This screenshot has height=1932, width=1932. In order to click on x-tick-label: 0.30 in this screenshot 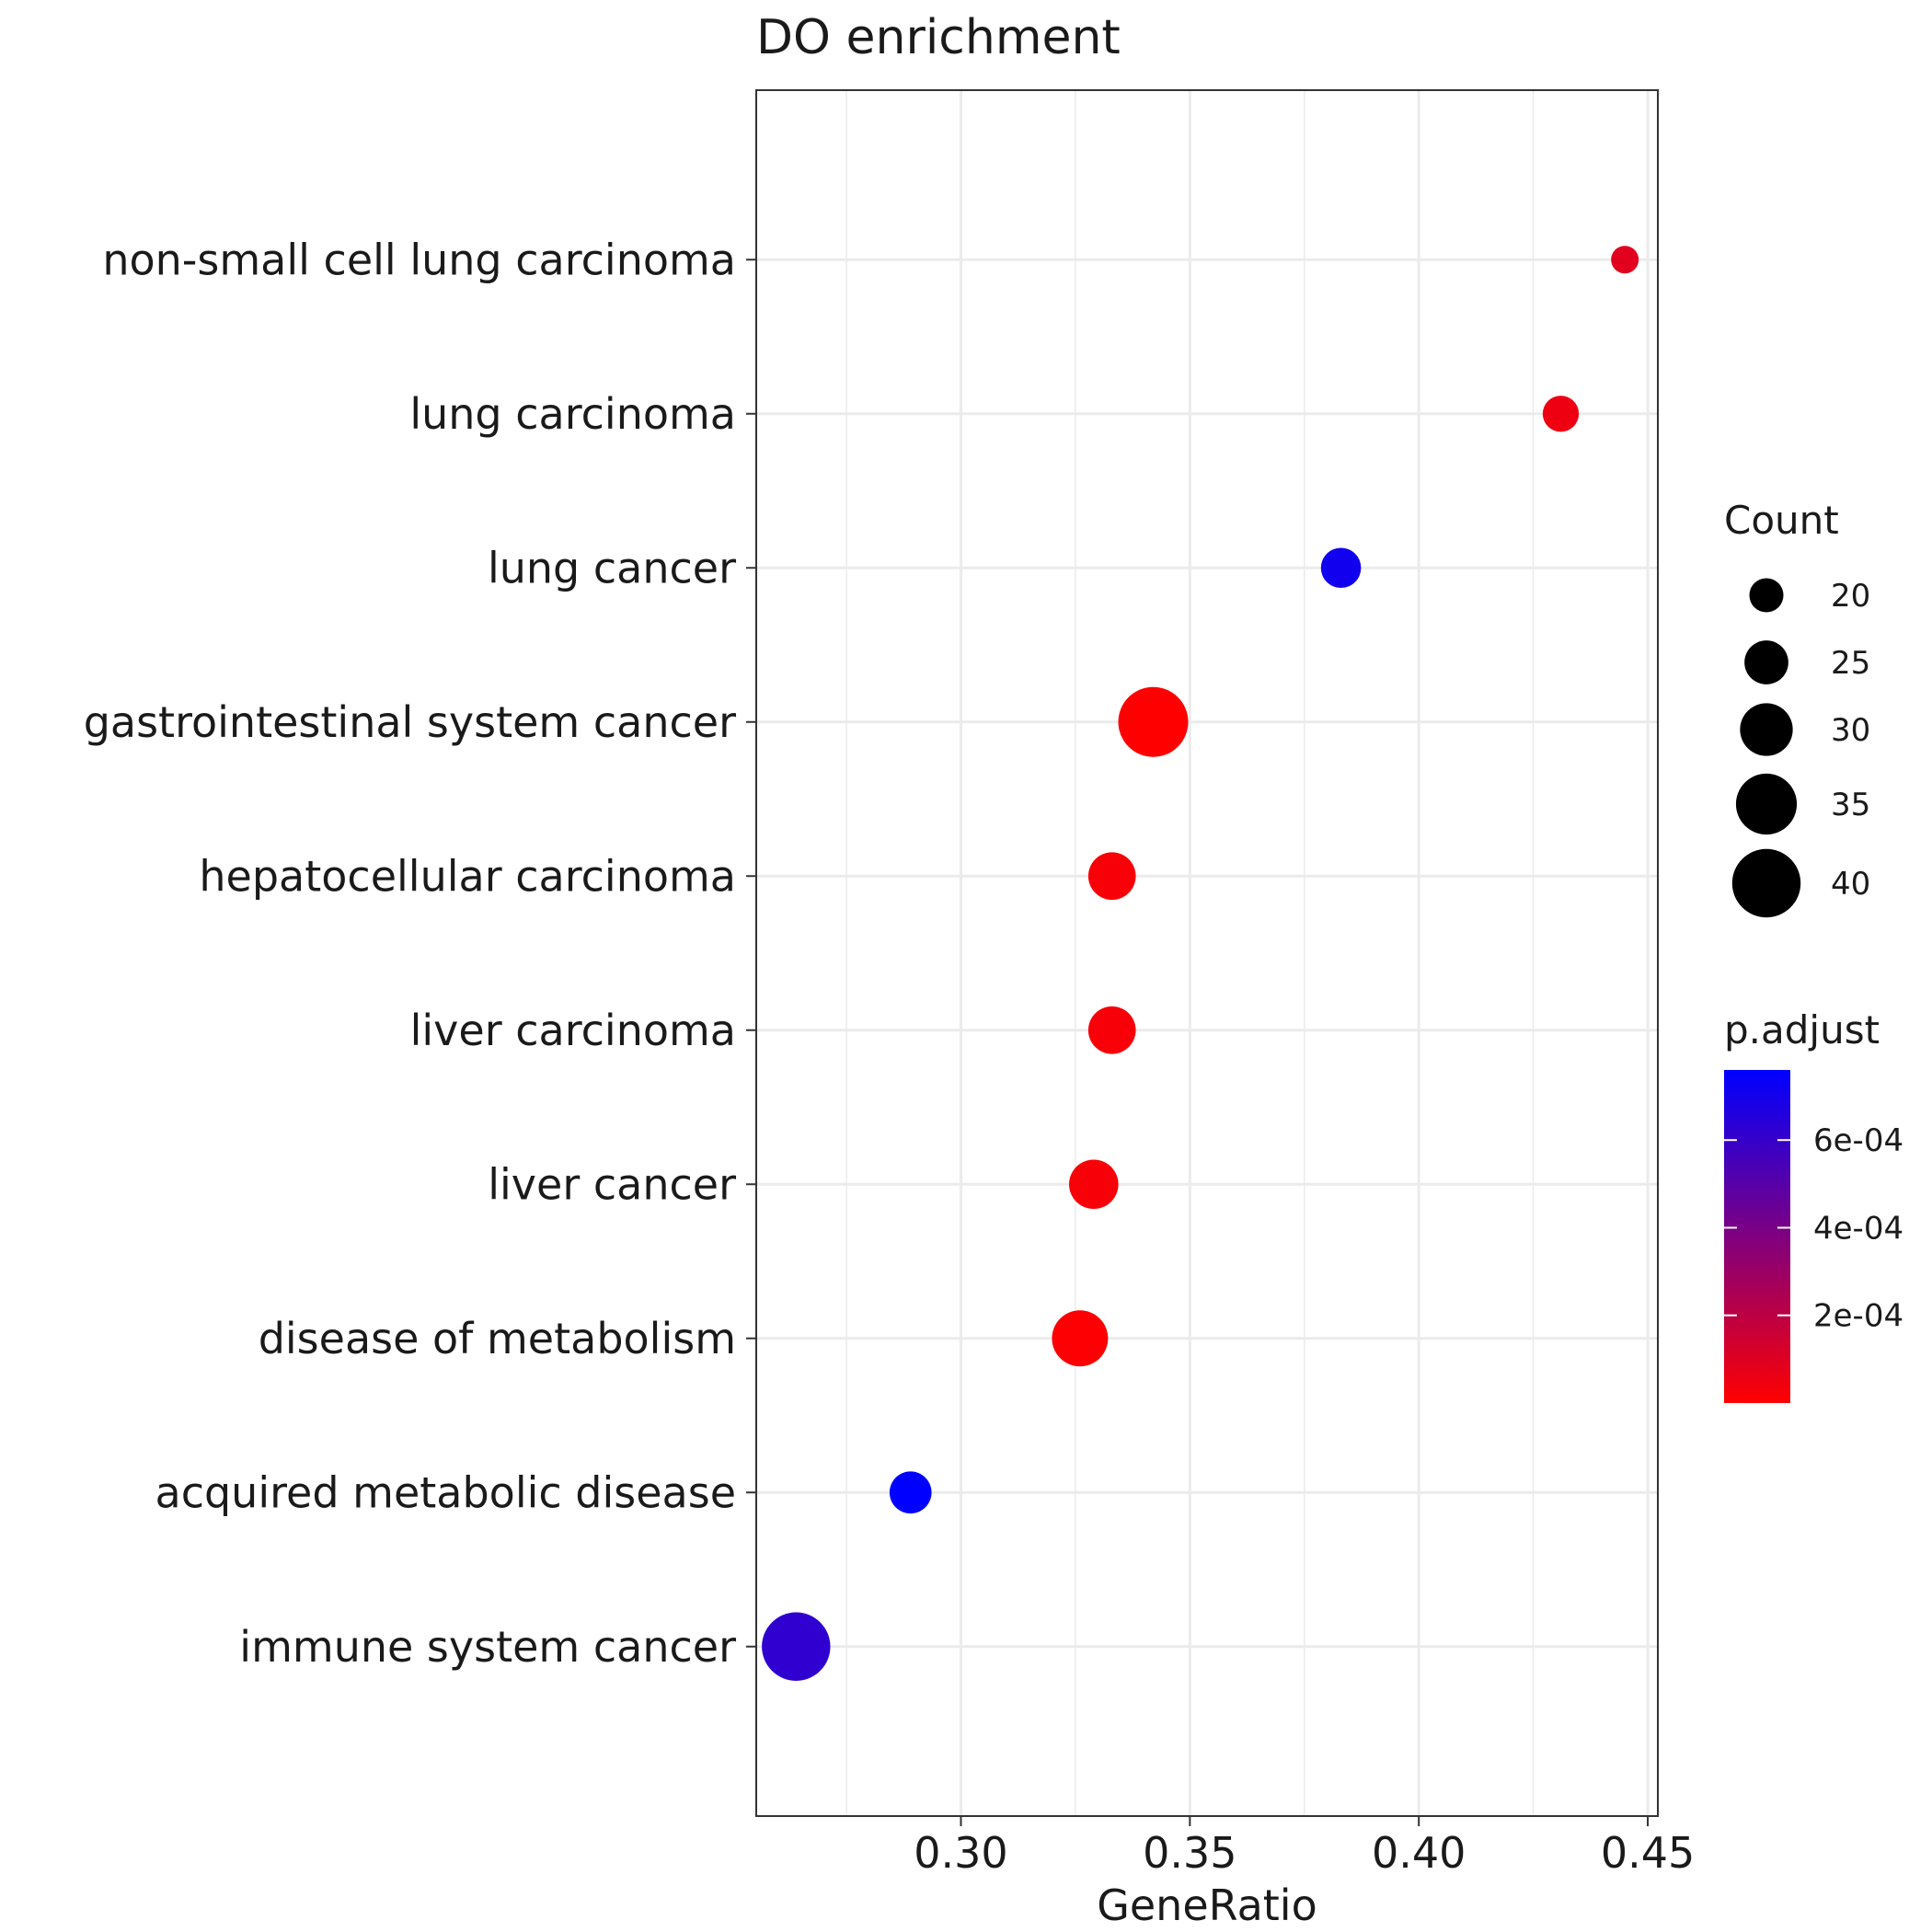, I will do `click(960, 1853)`.